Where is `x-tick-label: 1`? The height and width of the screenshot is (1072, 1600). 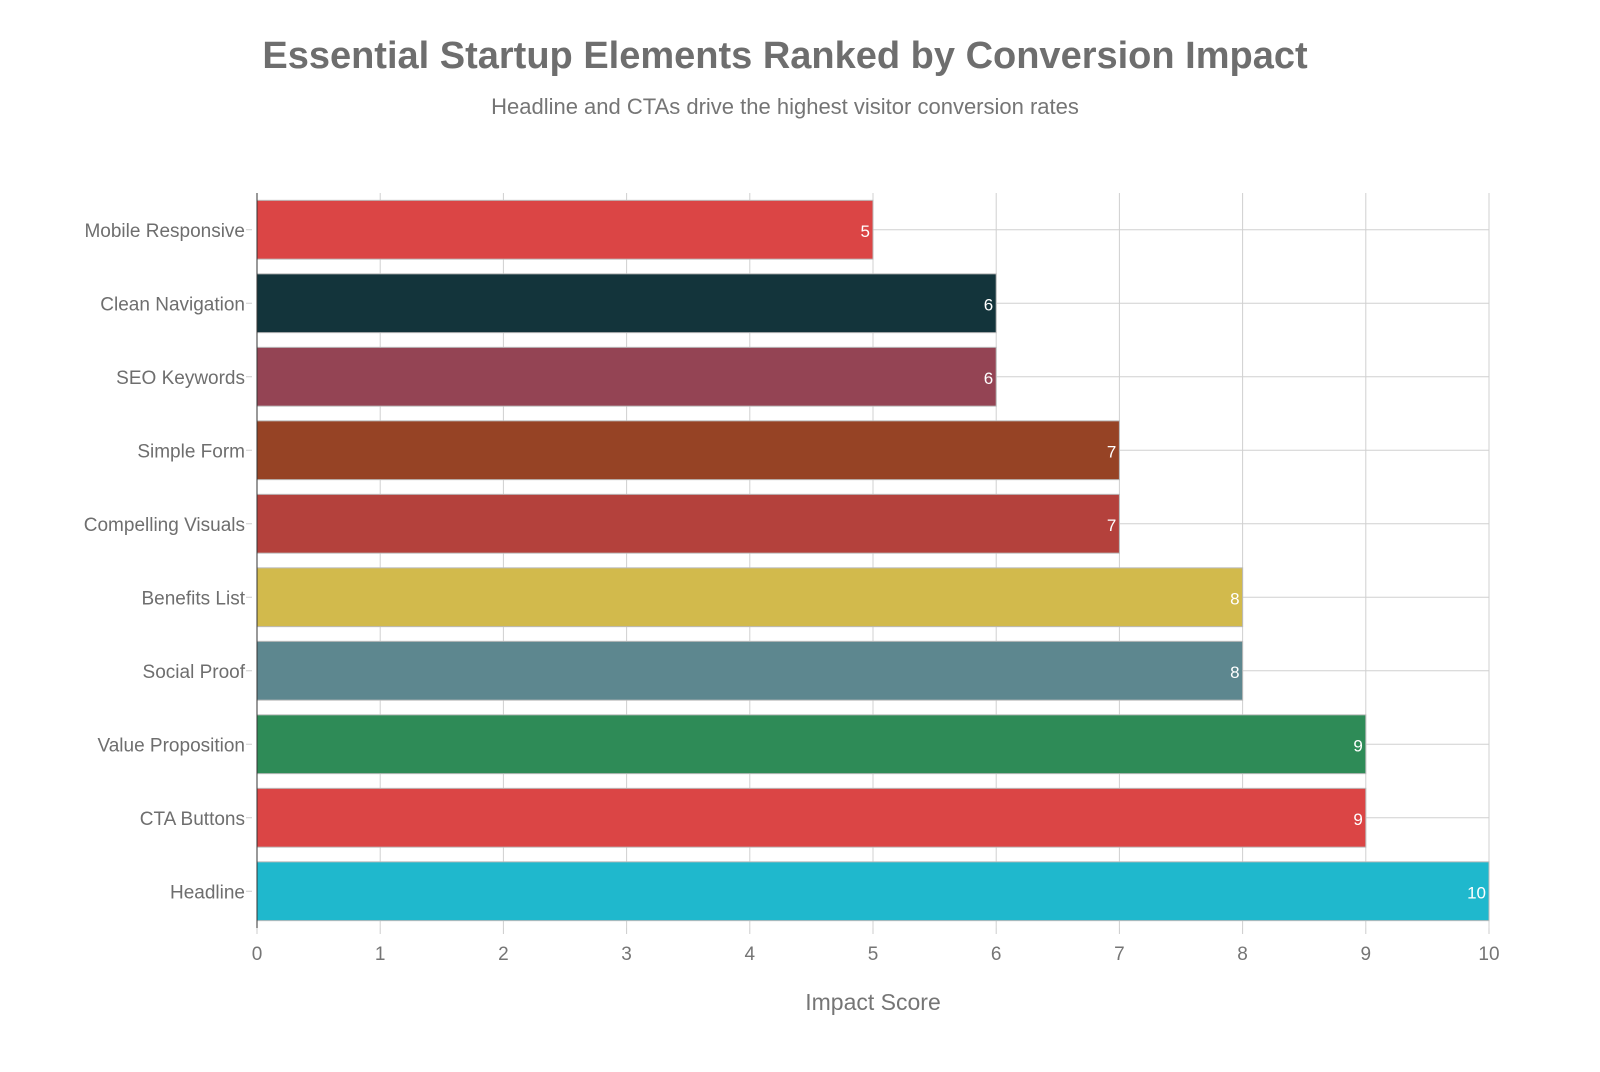 x-tick-label: 1 is located at coordinates (380, 954).